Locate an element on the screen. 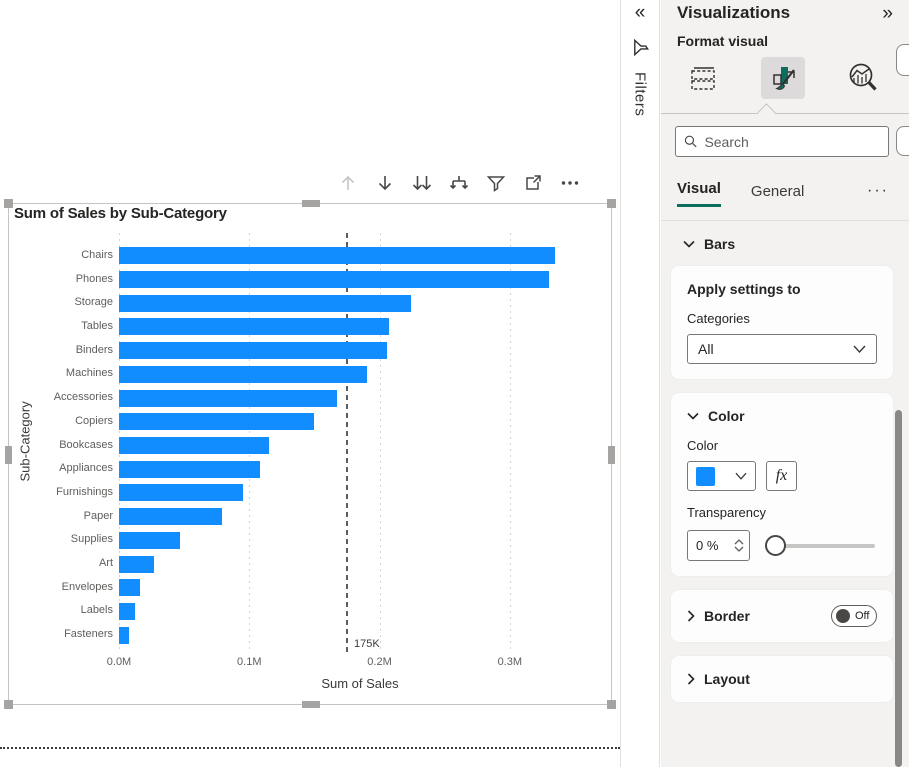 The height and width of the screenshot is (767, 909). border-toggle: Off is located at coordinates (854, 616).